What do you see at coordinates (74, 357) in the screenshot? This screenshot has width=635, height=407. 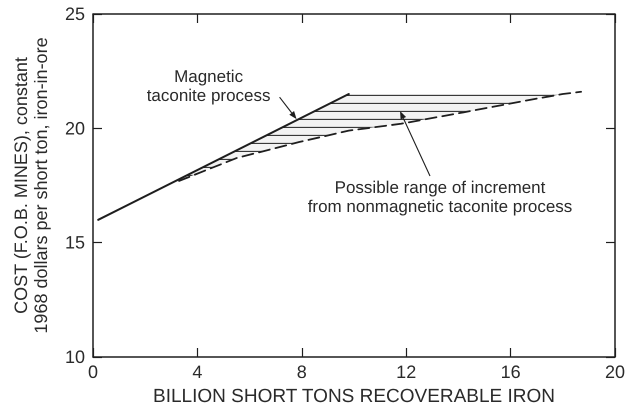 I see `y-tick-label: 10` at bounding box center [74, 357].